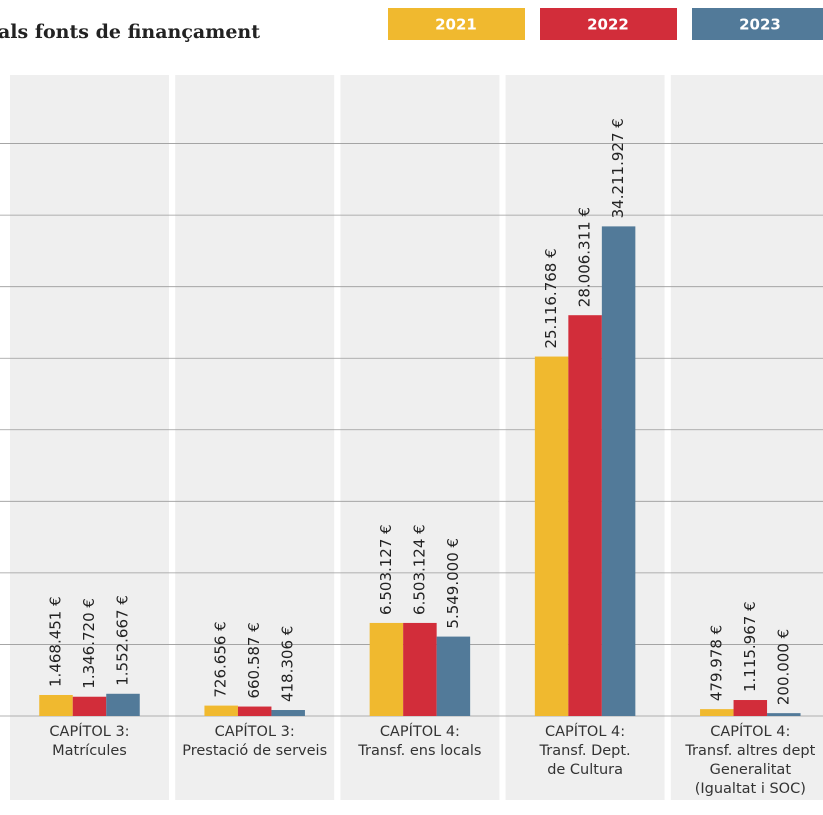 The width and height of the screenshot is (823, 815). Describe the element at coordinates (89, 643) in the screenshot. I see `value-label: 1.346.720 €` at that location.